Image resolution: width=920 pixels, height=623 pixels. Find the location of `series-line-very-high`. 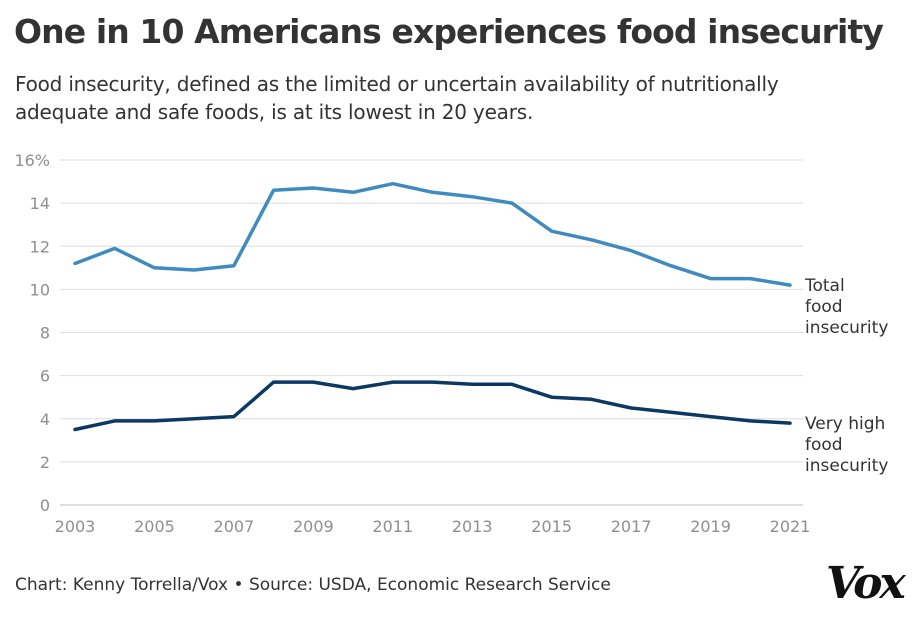

series-line-very-high is located at coordinates (432, 406).